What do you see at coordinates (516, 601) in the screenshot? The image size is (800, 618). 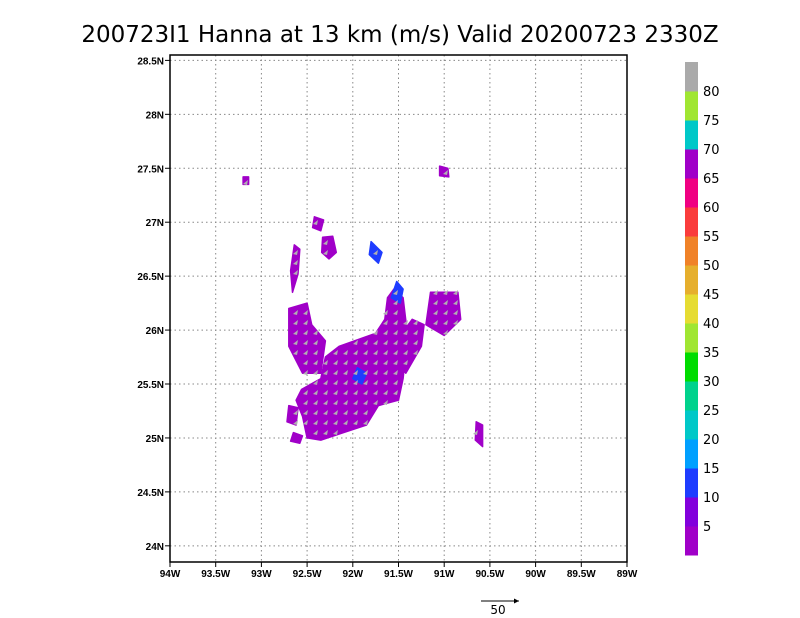 I see `reference-arrow-head` at bounding box center [516, 601].